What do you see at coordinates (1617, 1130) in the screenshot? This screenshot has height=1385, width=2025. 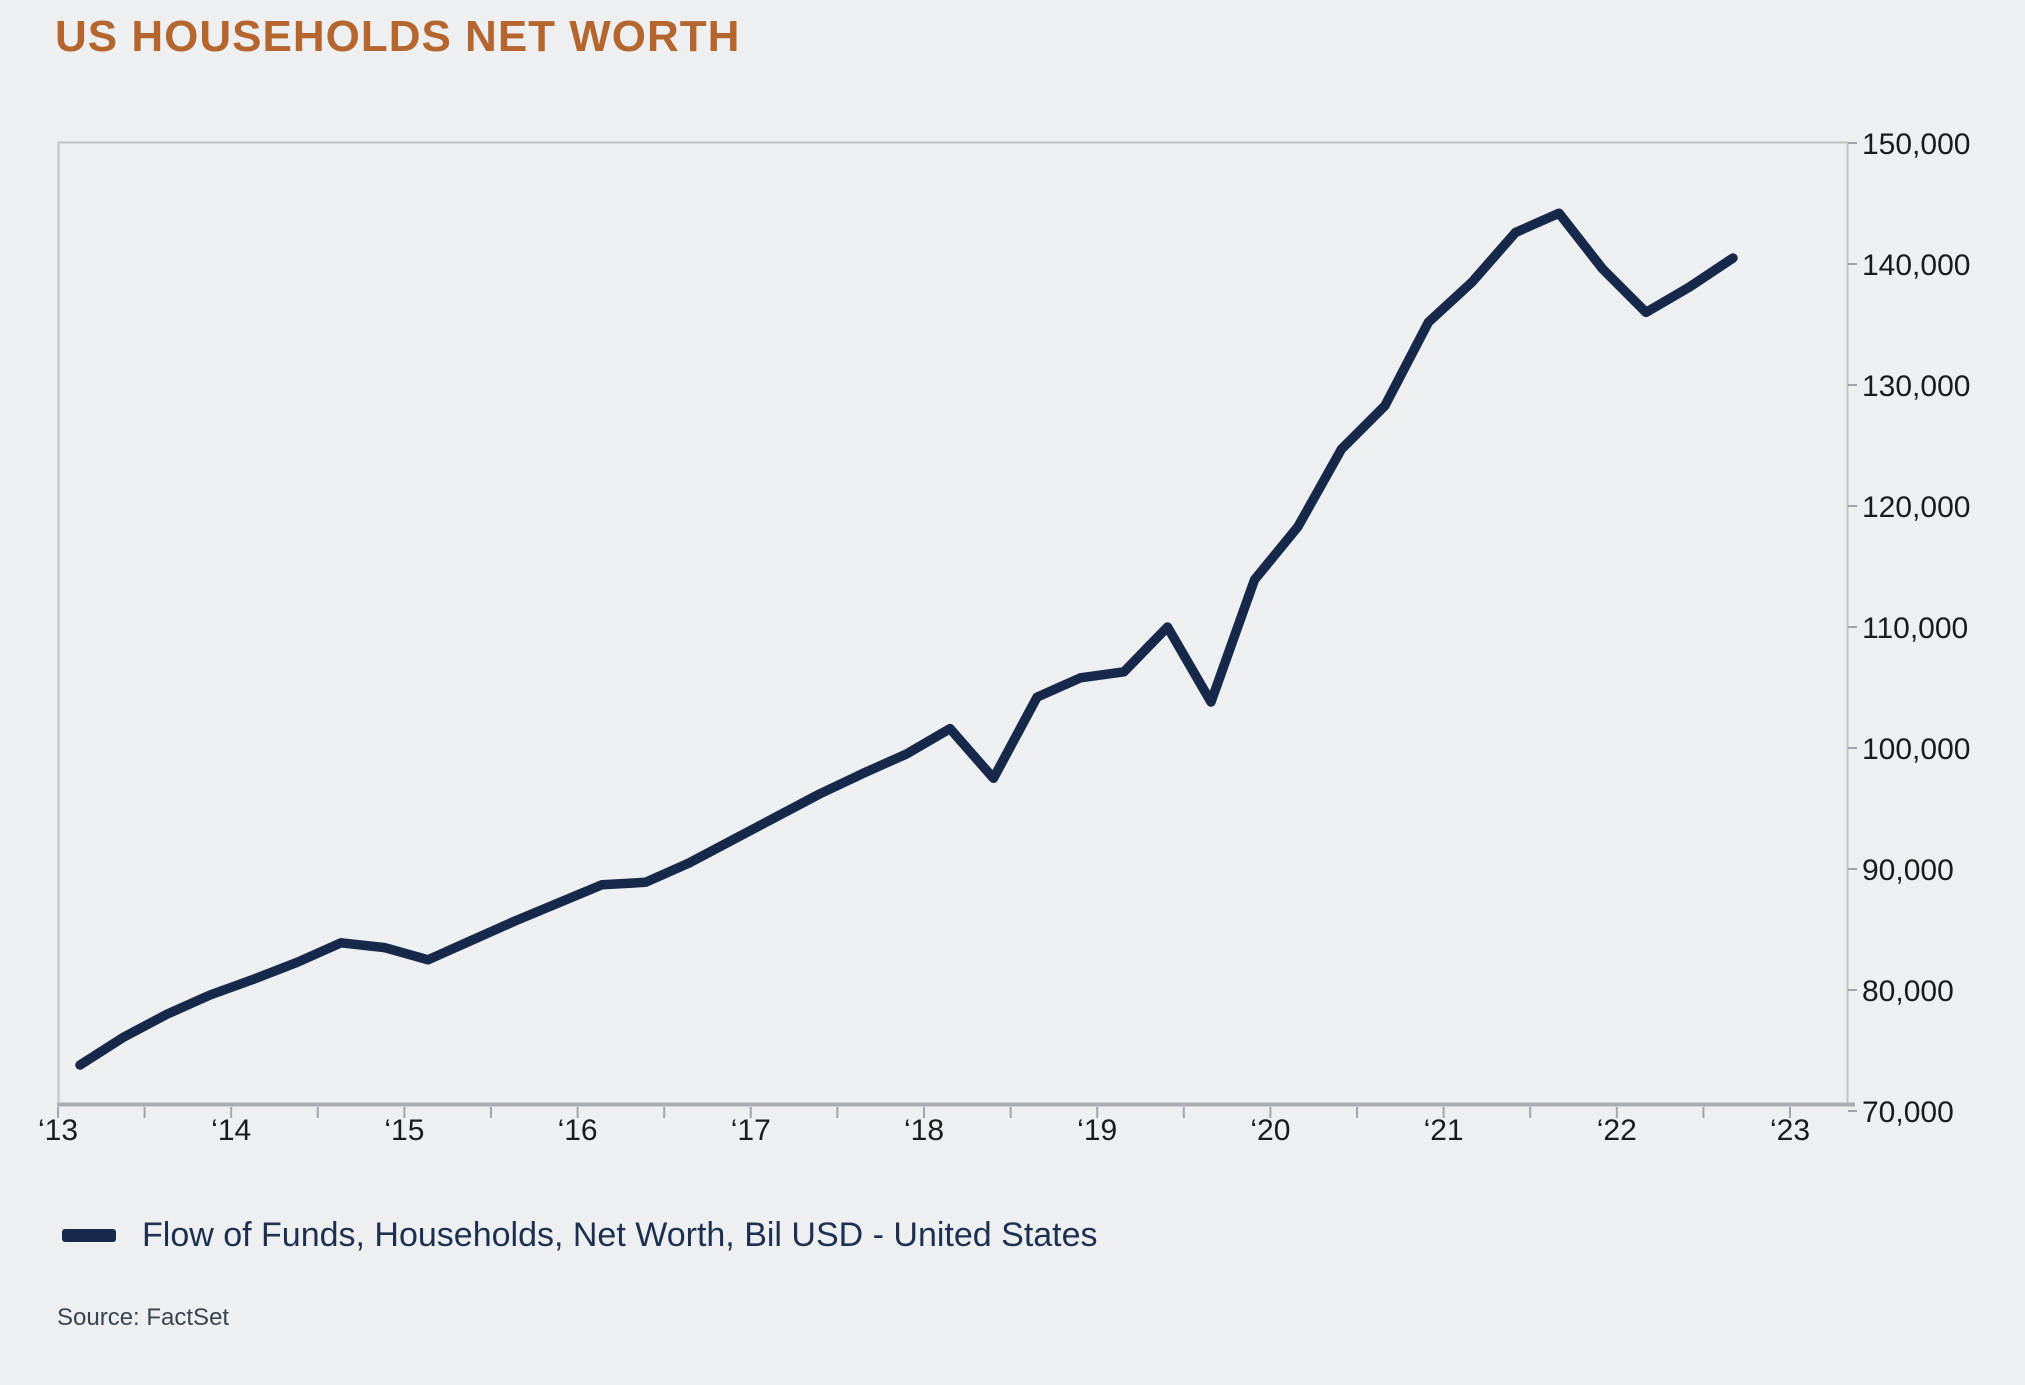 I see `x-axis-label: ‘22` at bounding box center [1617, 1130].